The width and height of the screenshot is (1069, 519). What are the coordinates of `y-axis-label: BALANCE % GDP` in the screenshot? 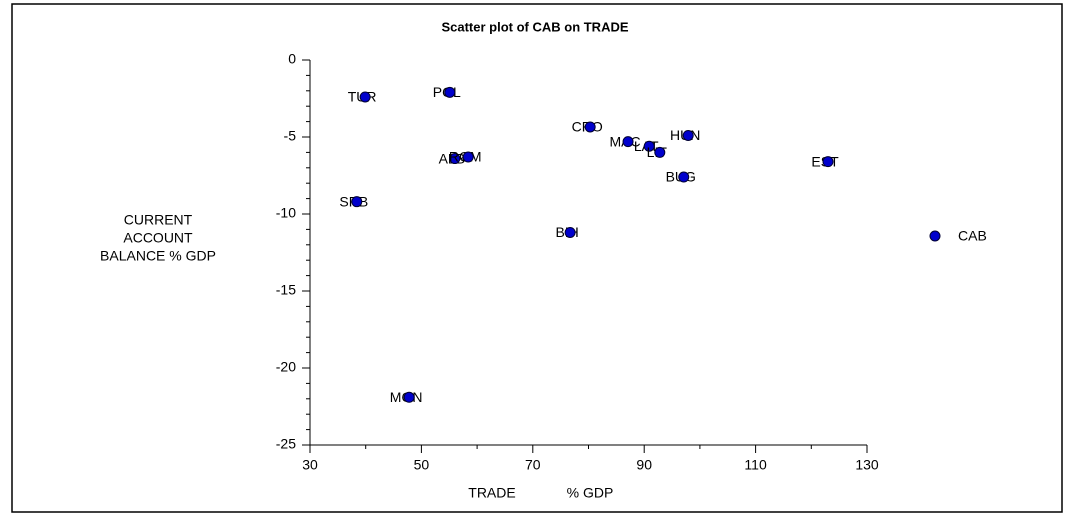 It's located at (158, 256).